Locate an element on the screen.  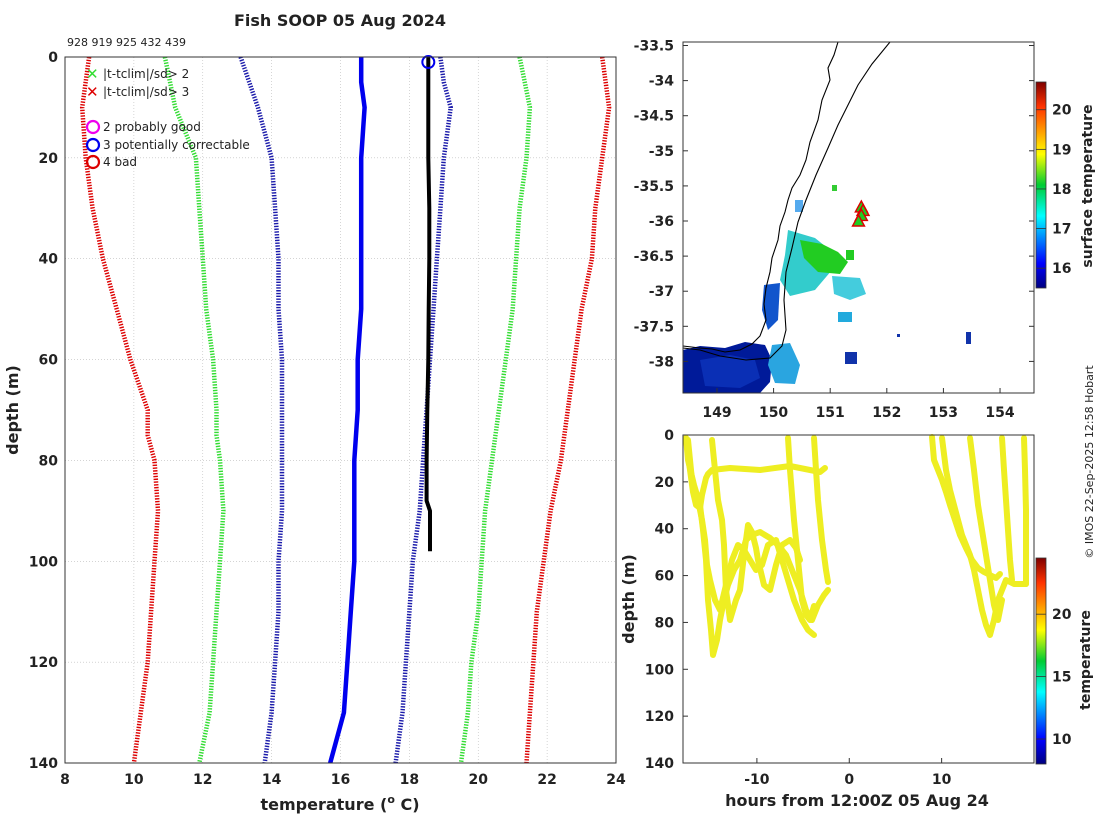
map-colorbar-tick: 19 is located at coordinates (1061, 150).